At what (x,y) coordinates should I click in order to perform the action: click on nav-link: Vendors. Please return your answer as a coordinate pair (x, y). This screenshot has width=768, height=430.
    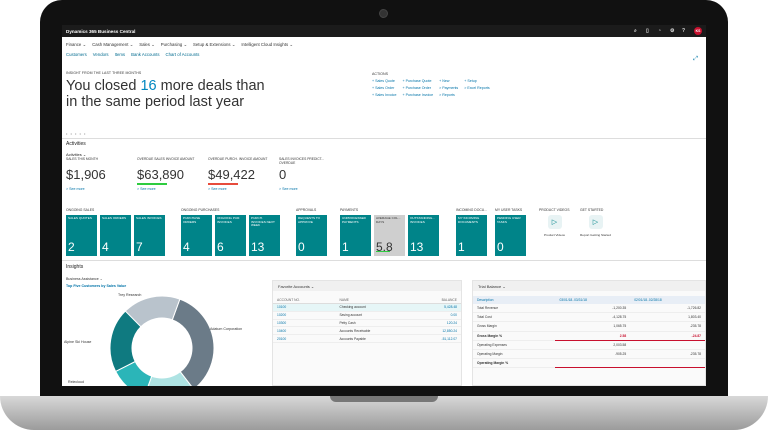
    Looking at the image, I should click on (100, 54).